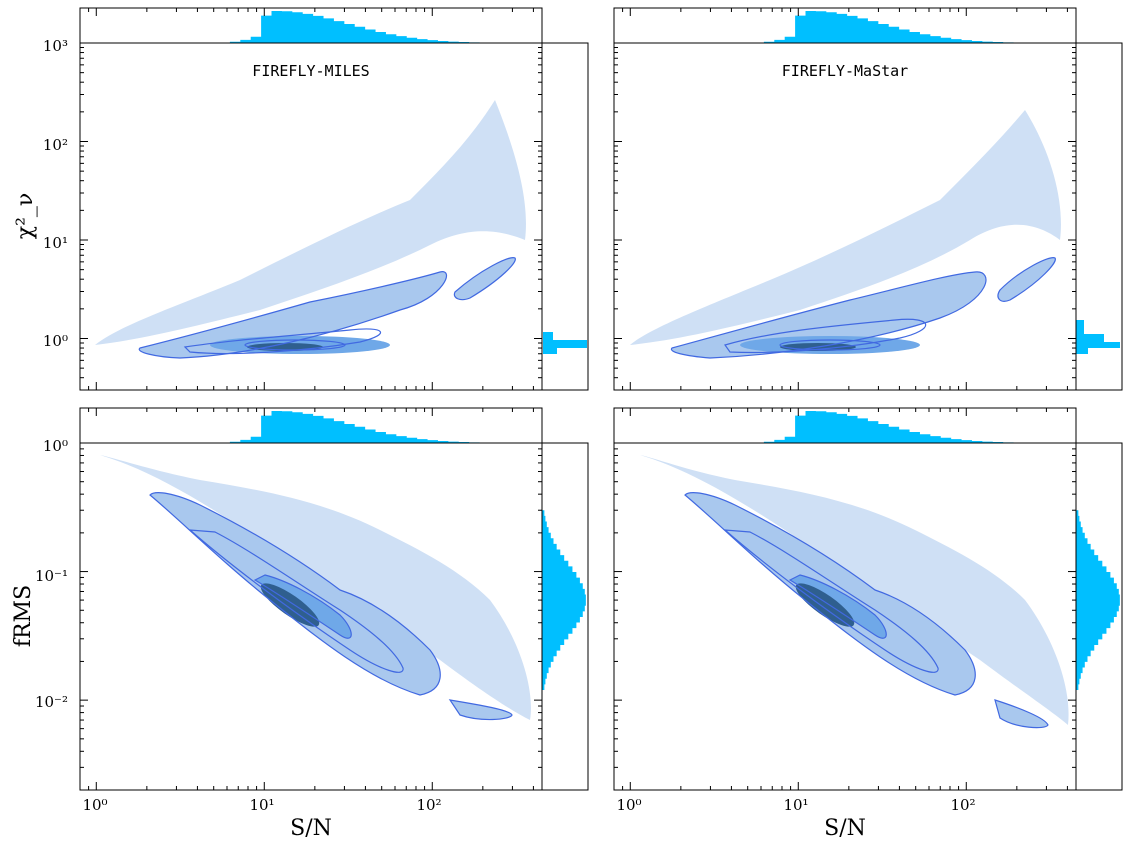 This screenshot has width=1133, height=850. Describe the element at coordinates (867, 27) in the screenshot. I see `hist-x-tr` at that location.